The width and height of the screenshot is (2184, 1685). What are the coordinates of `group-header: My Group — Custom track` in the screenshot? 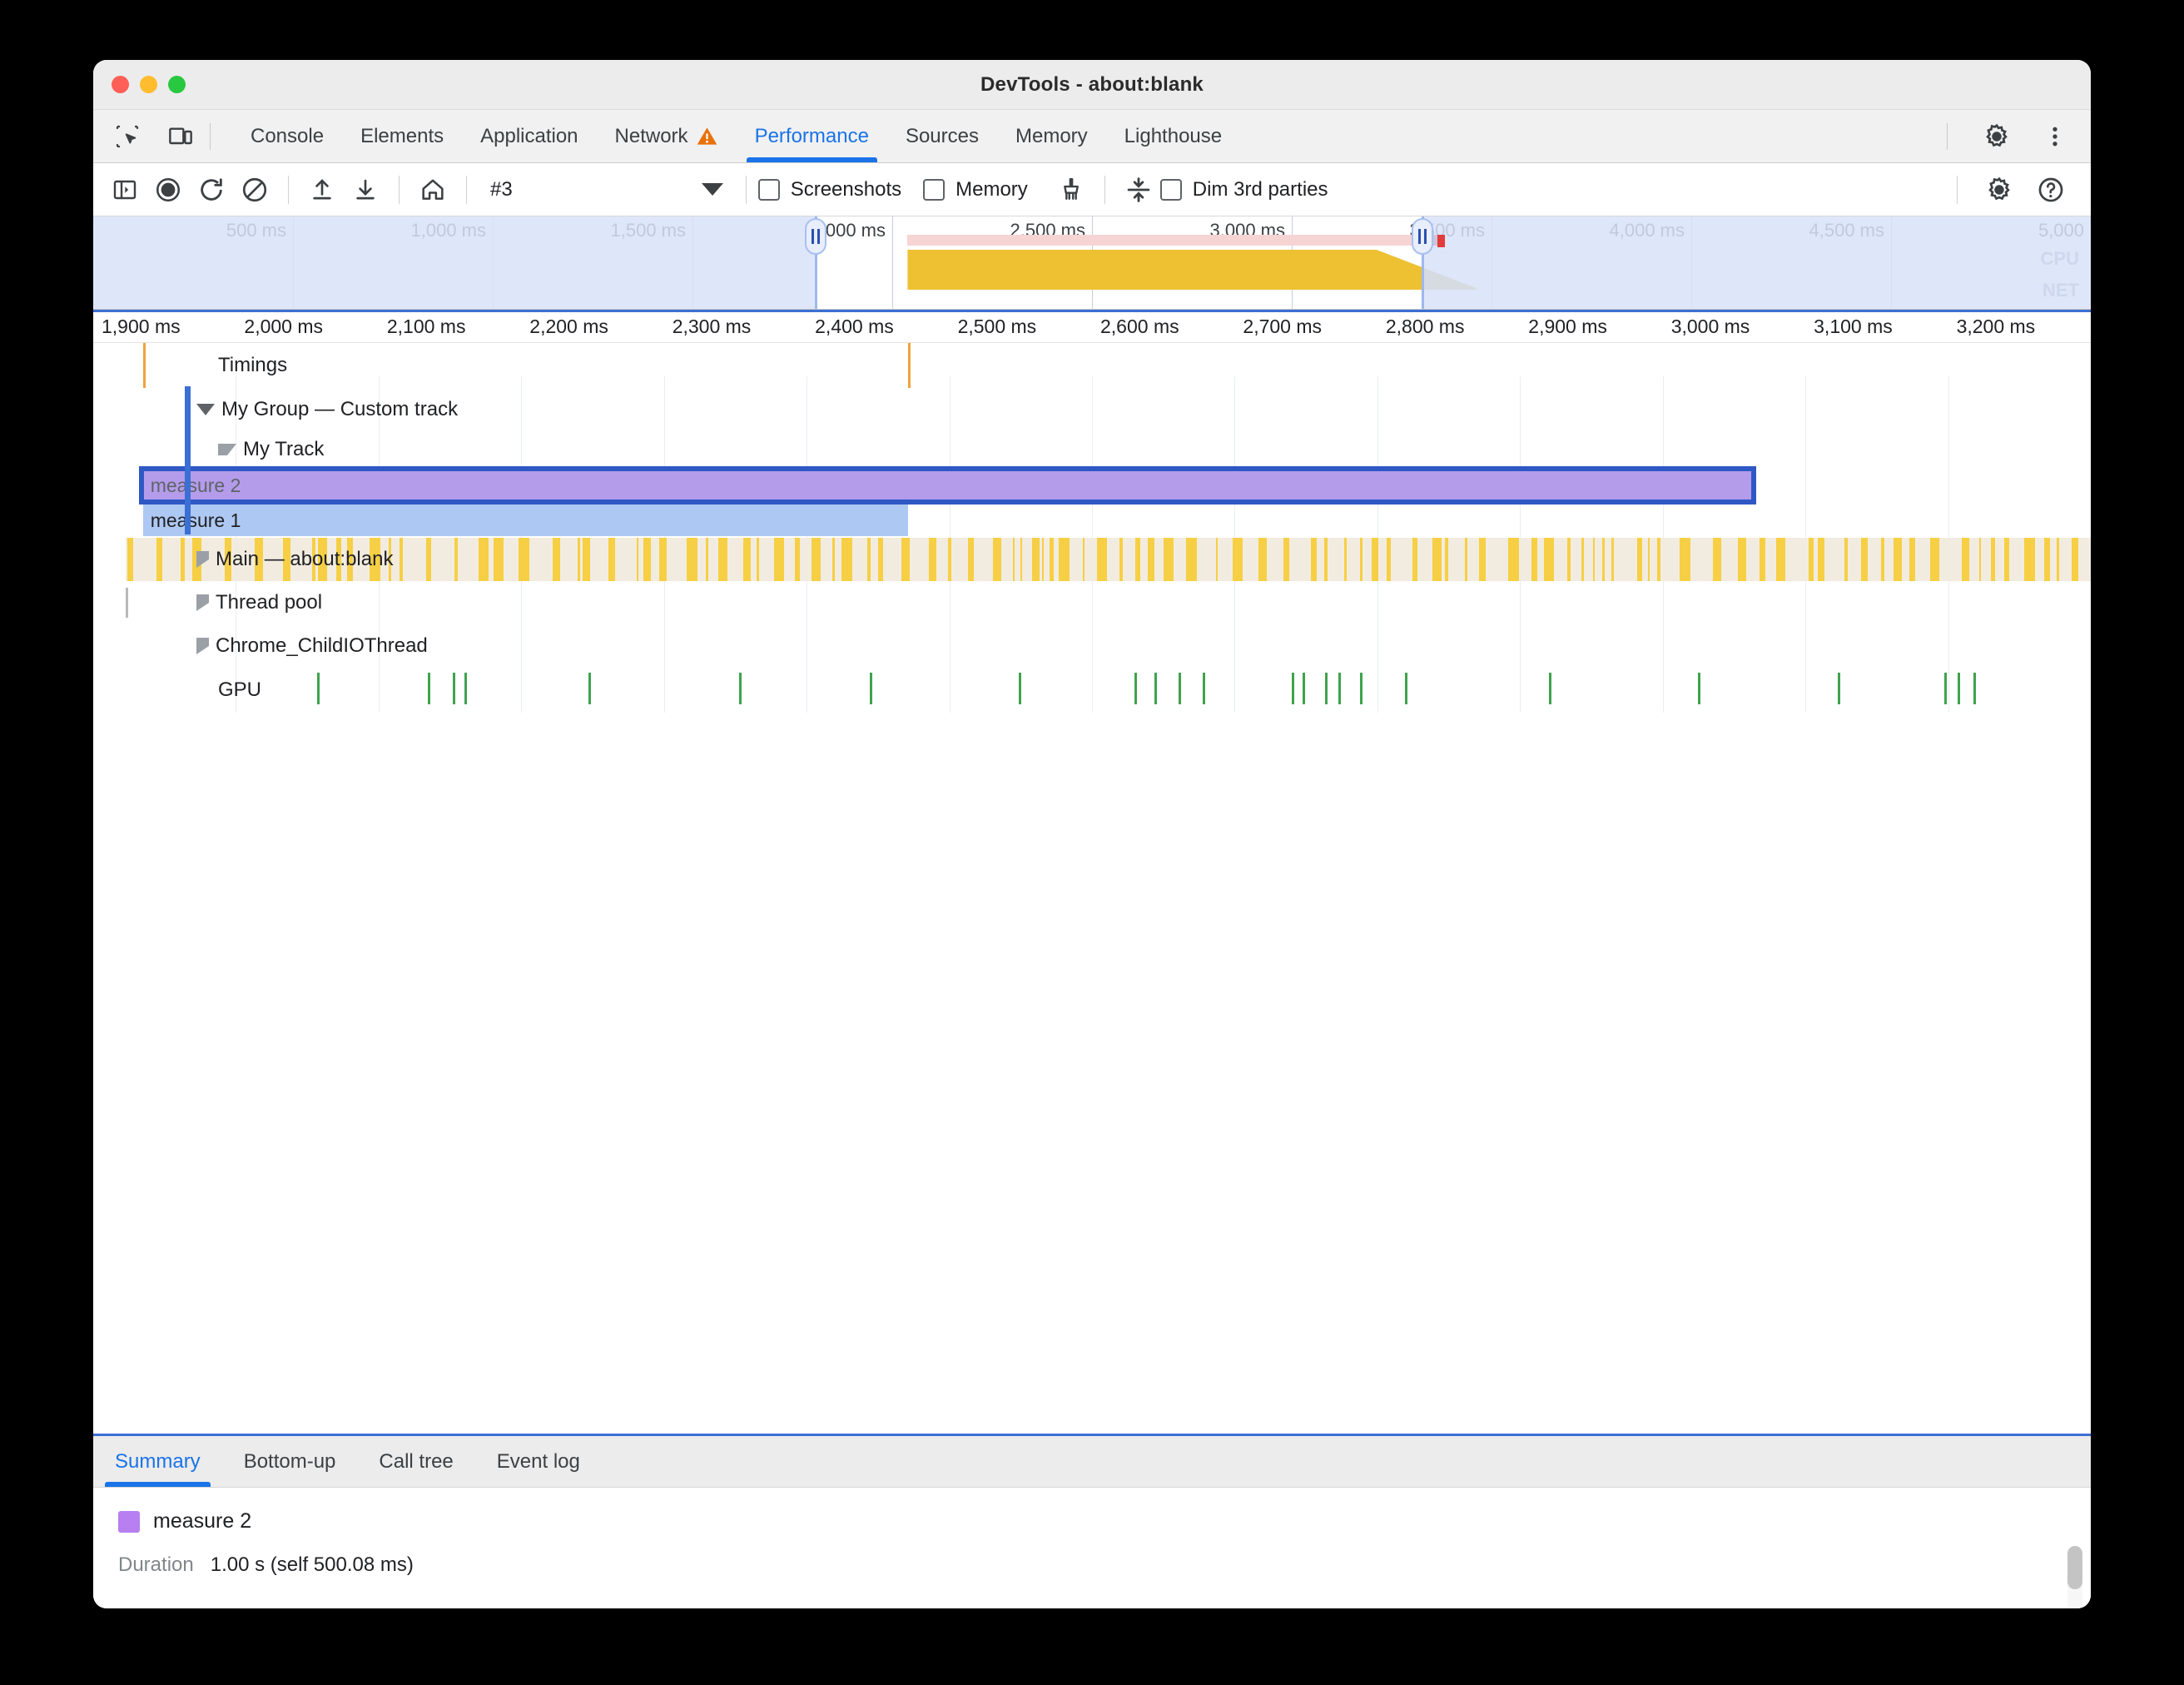 It's located at (275, 409).